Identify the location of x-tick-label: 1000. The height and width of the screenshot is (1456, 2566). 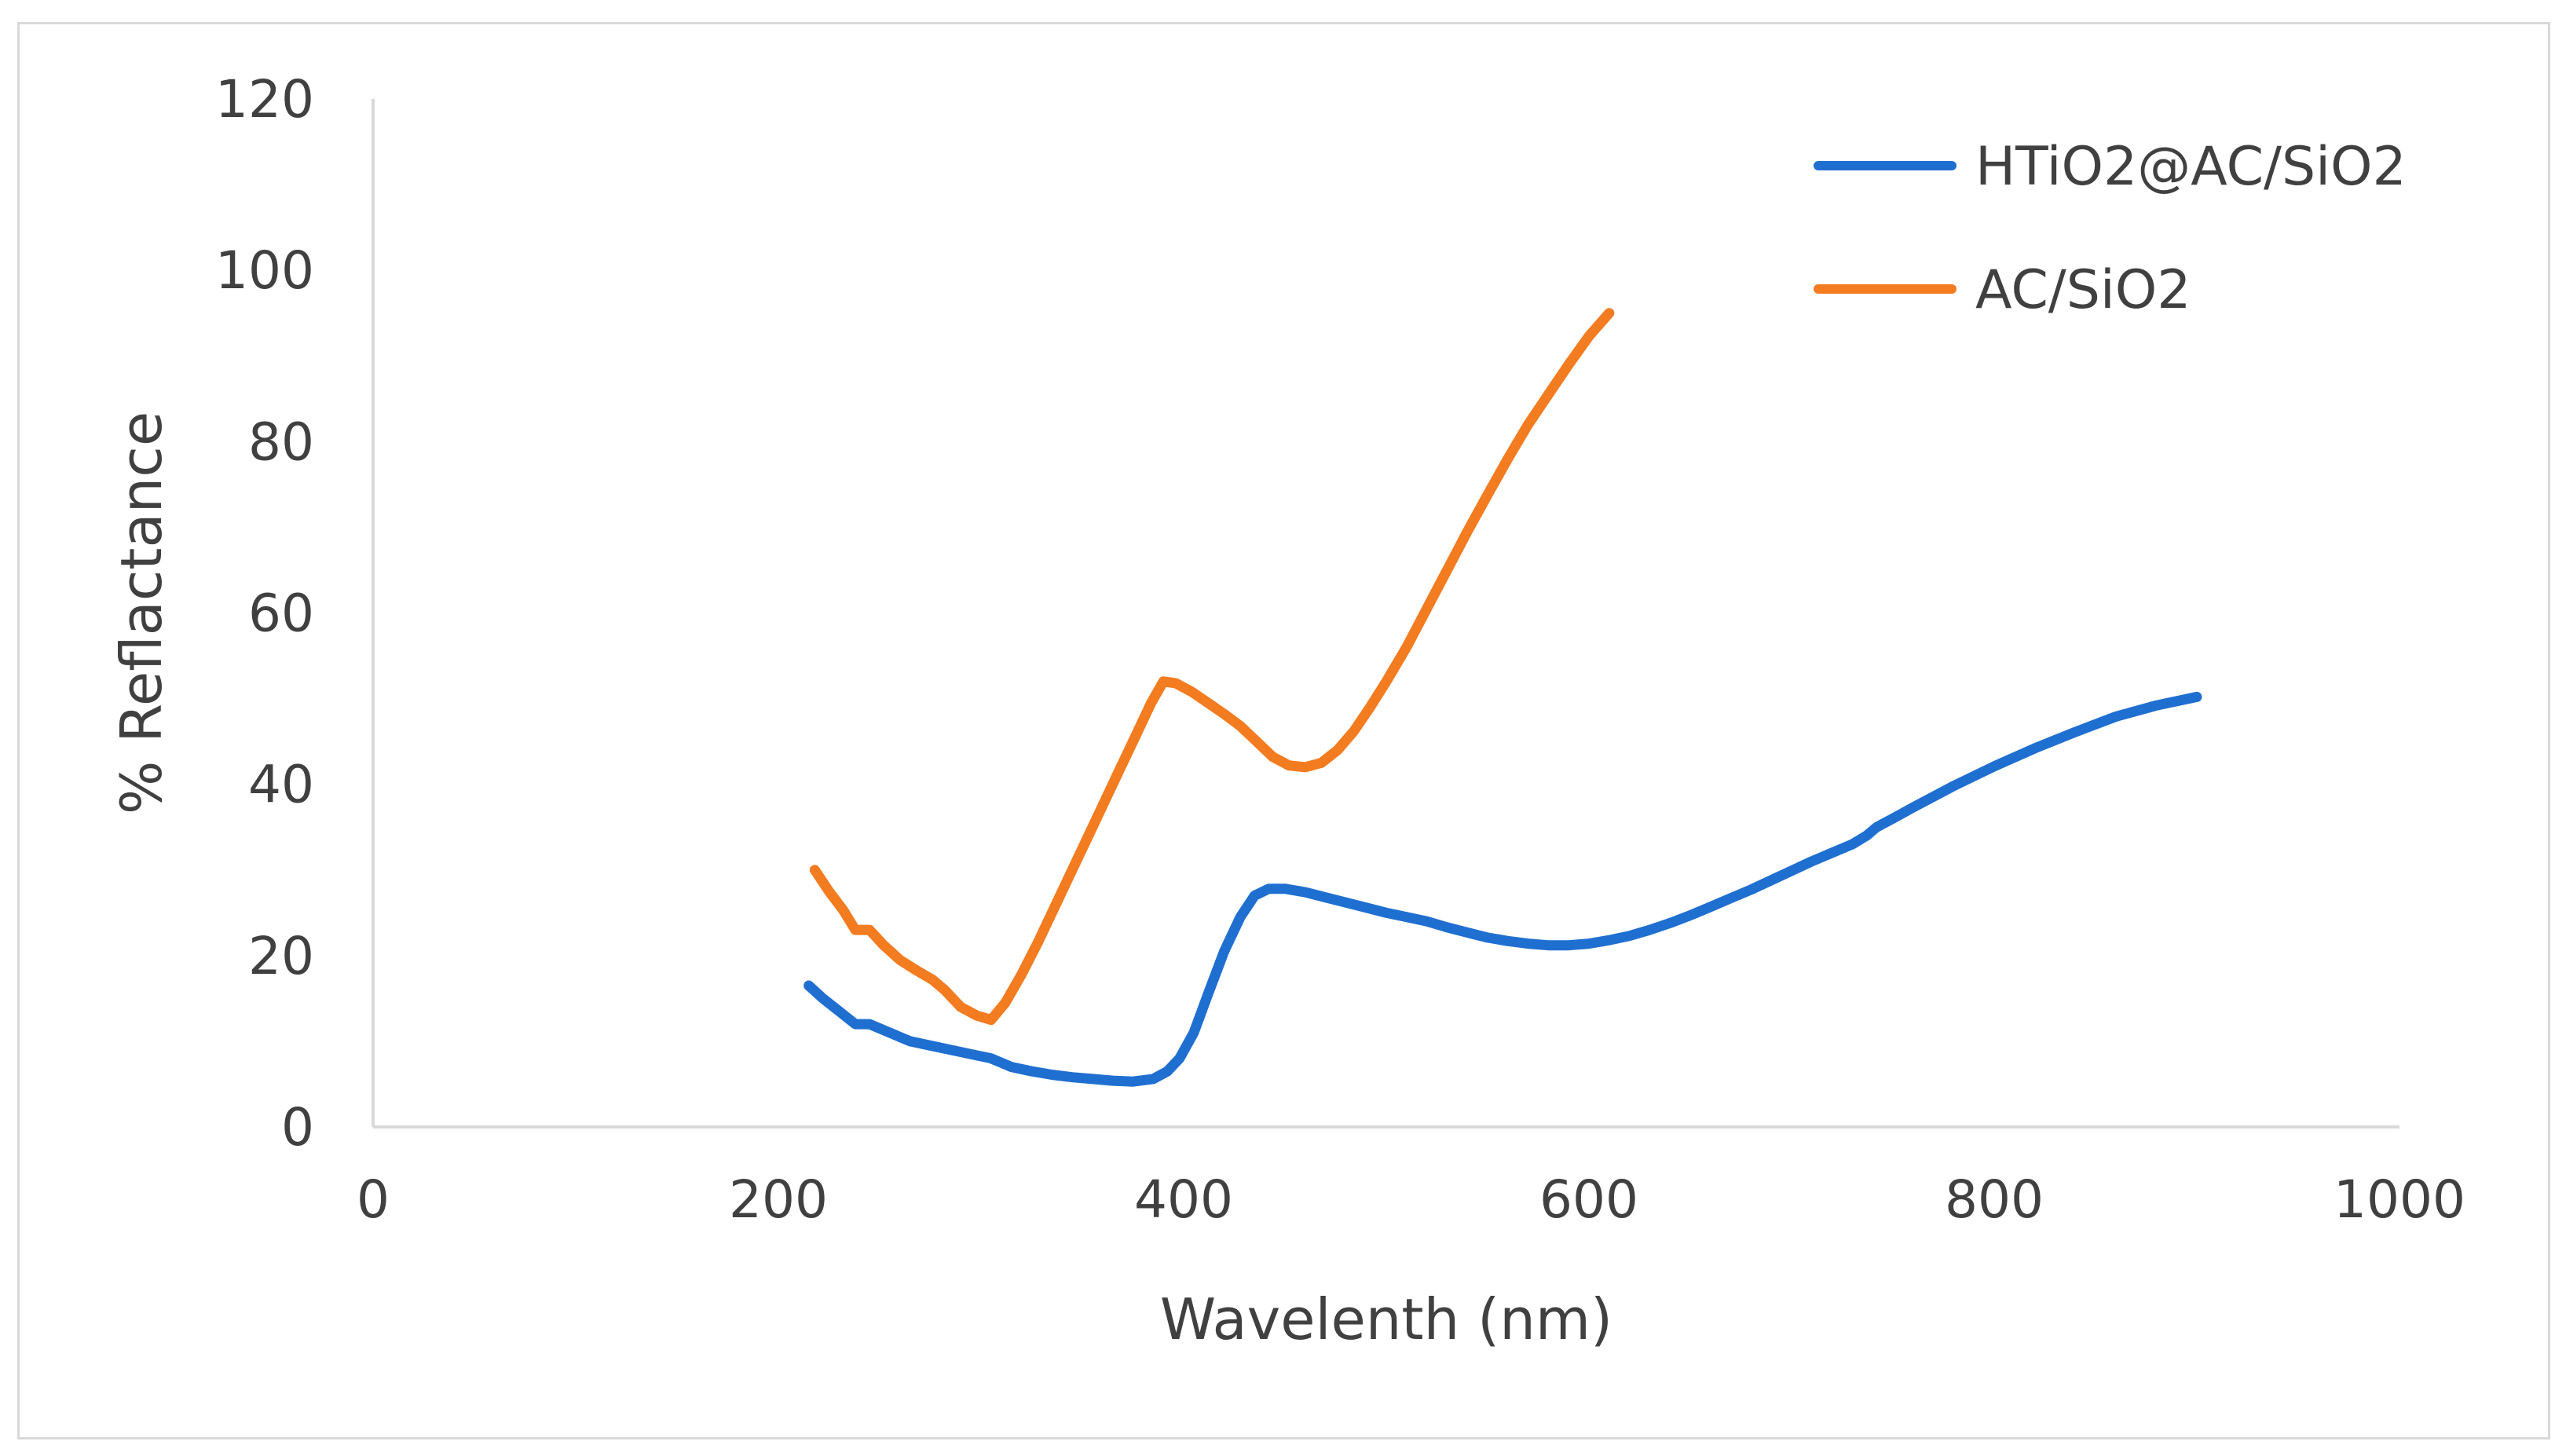
(2399, 1199).